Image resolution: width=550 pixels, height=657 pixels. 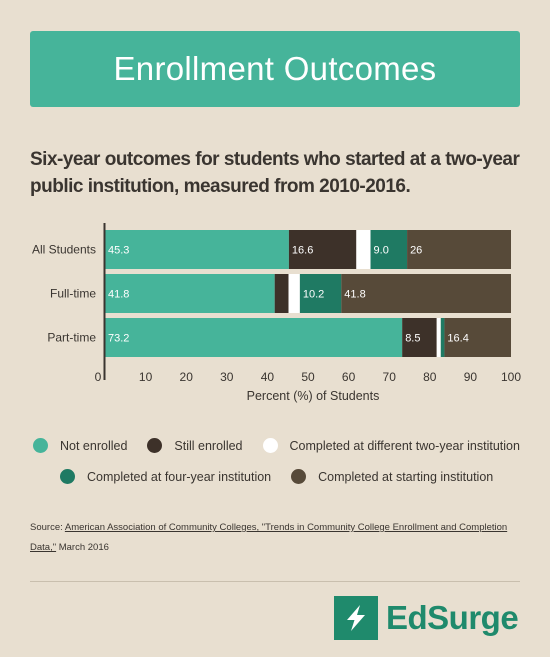 What do you see at coordinates (94, 445) in the screenshot?
I see `legend-label: Not enrolled` at bounding box center [94, 445].